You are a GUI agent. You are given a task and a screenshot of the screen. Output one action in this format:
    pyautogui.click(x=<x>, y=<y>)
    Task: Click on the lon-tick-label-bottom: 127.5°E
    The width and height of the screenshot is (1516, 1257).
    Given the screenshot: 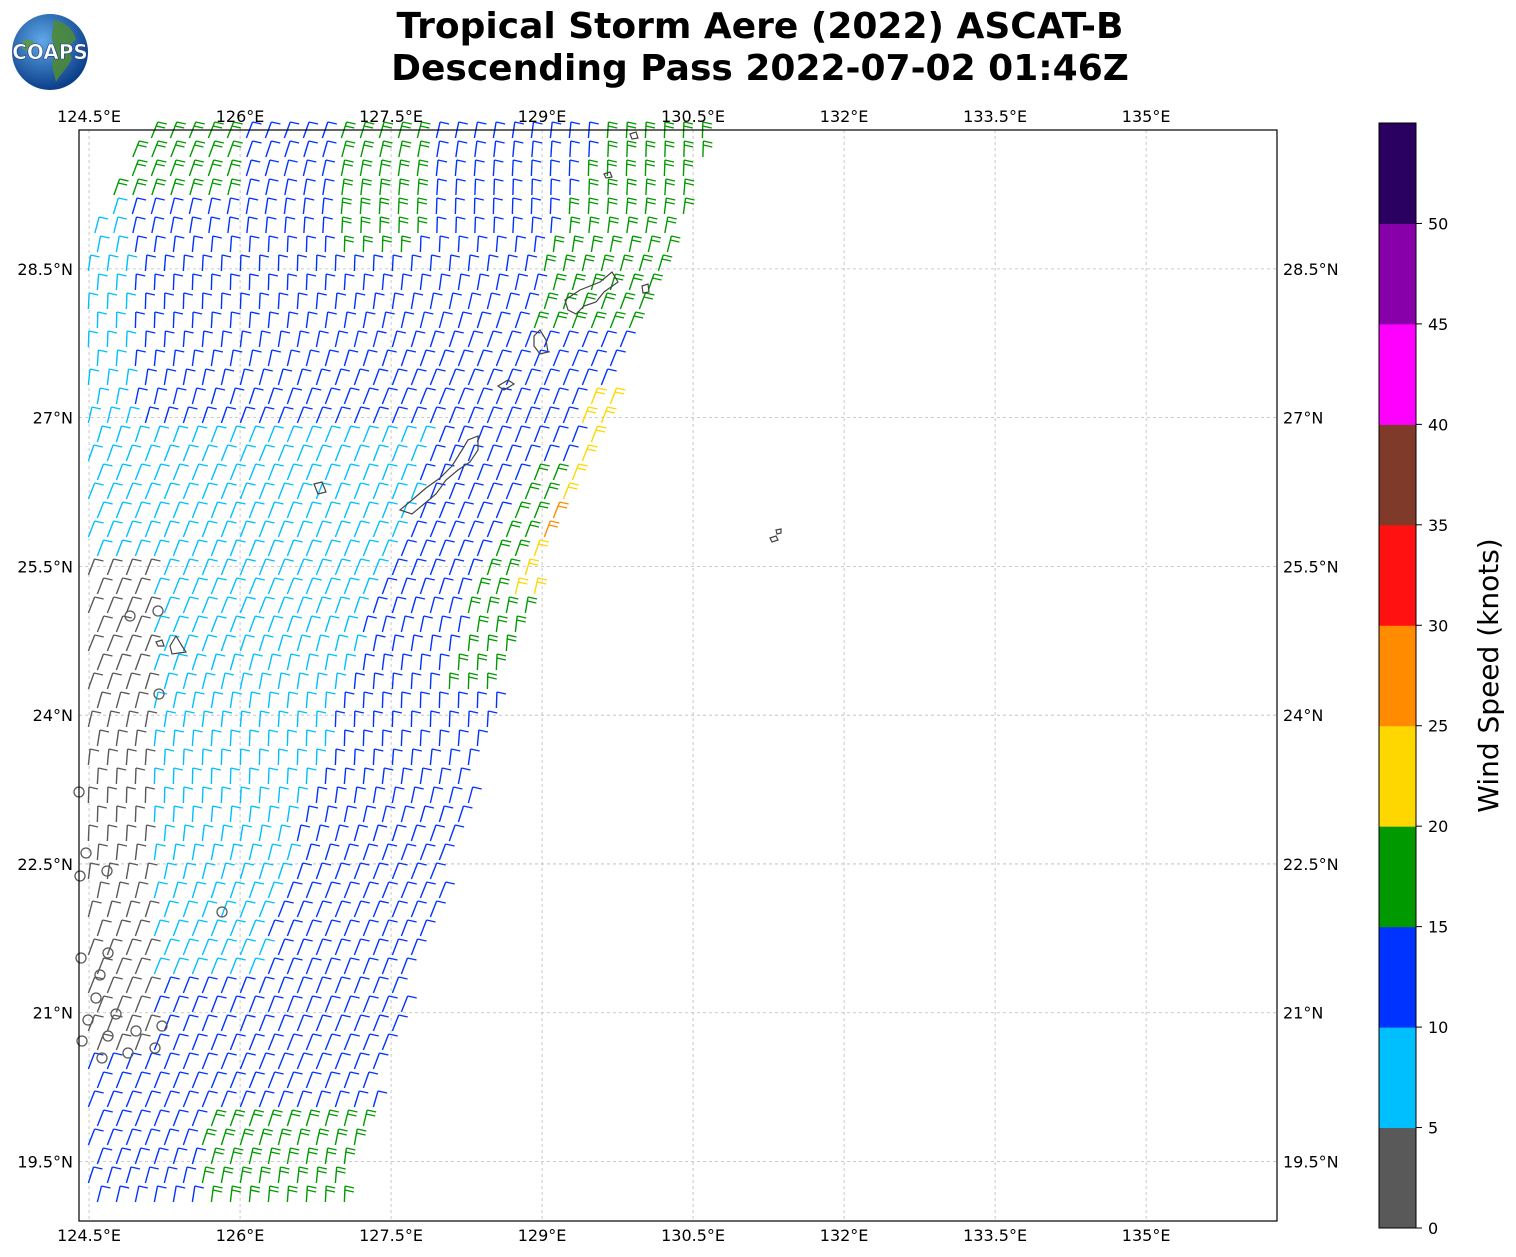 What is the action you would take?
    pyautogui.click(x=391, y=1235)
    